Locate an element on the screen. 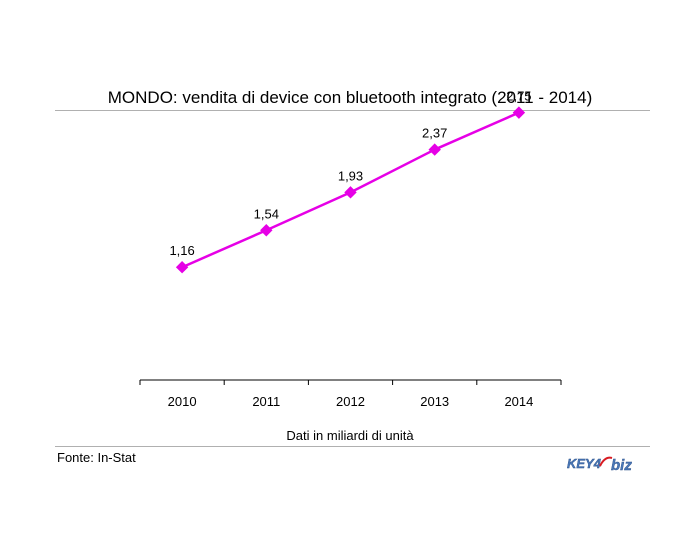  x-tick-label: 2011 is located at coordinates (266, 401).